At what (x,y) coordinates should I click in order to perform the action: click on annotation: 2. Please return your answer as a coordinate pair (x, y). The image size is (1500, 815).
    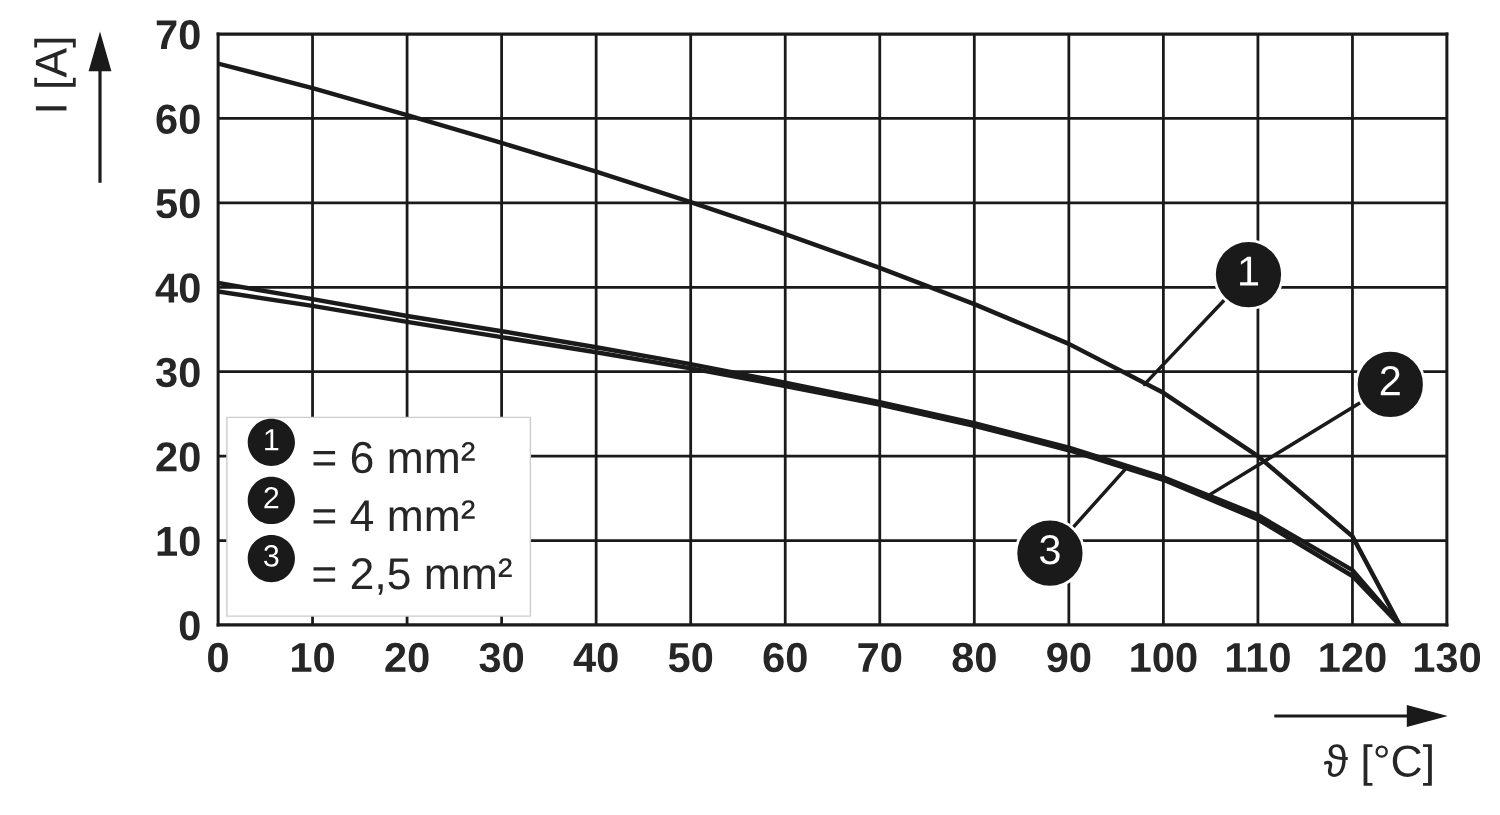
    Looking at the image, I should click on (1390, 381).